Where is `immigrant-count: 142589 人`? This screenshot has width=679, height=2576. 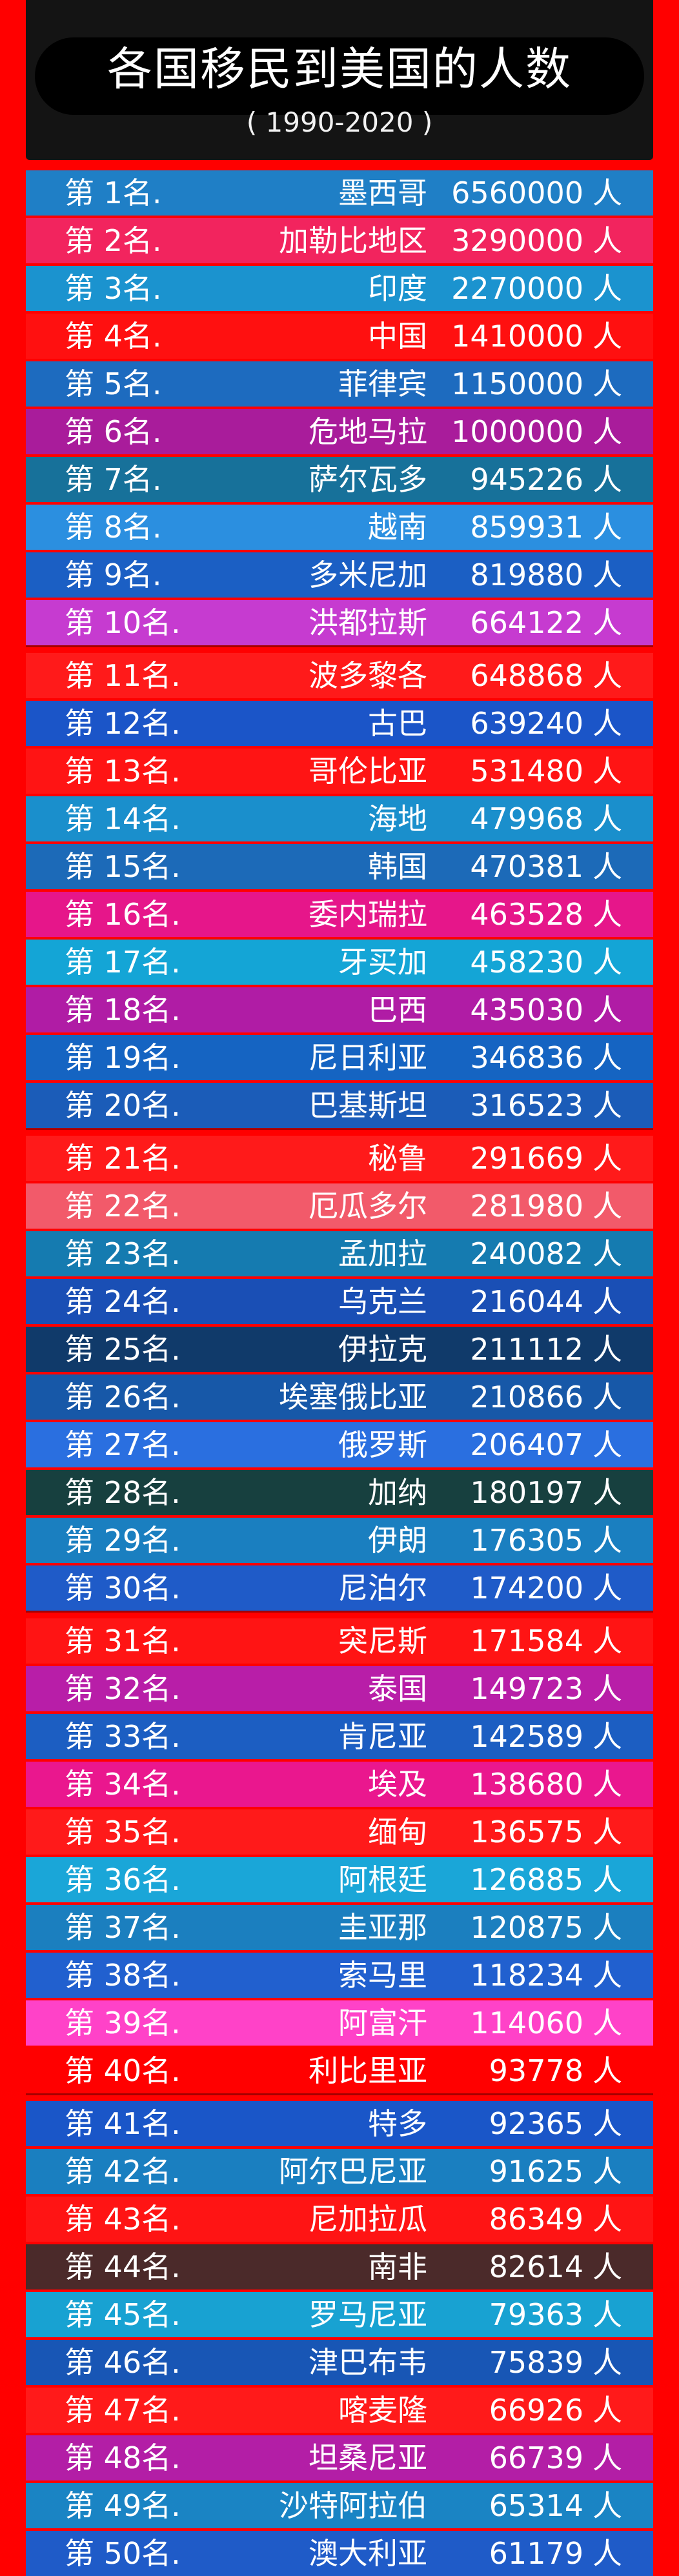
immigrant-count: 142589 人 is located at coordinates (546, 1737).